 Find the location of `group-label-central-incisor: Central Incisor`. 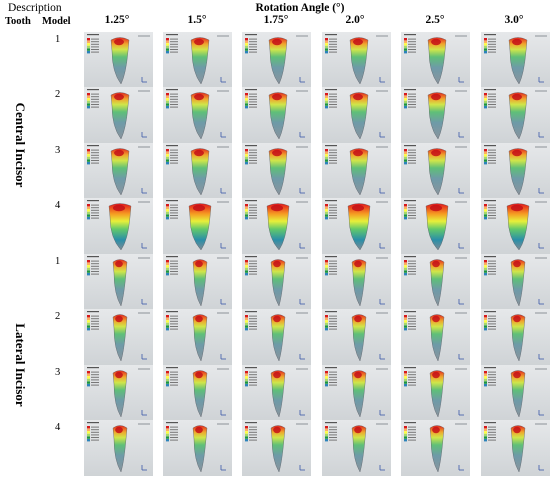

group-label-central-incisor: Central Incisor is located at coordinates (20, 145).